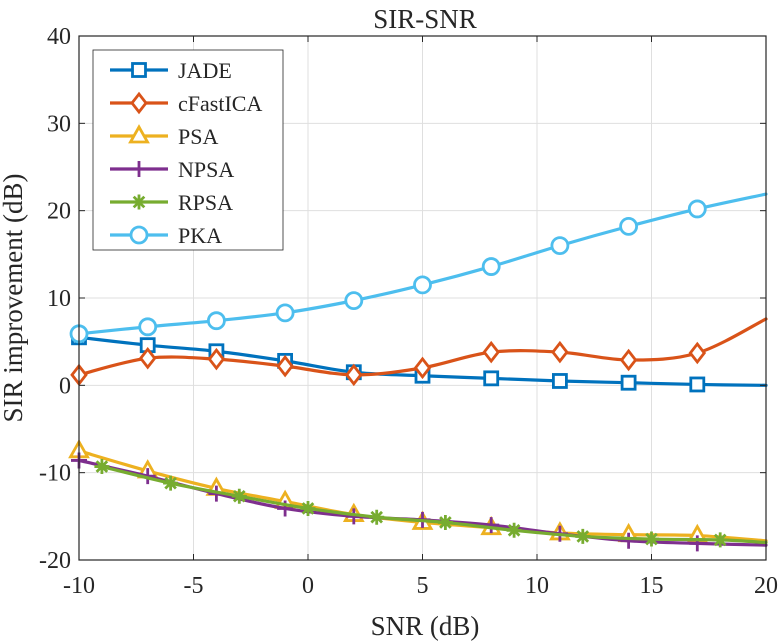 This screenshot has height=644, width=781. What do you see at coordinates (425, 626) in the screenshot?
I see `x-axis-label: SNR (dB)` at bounding box center [425, 626].